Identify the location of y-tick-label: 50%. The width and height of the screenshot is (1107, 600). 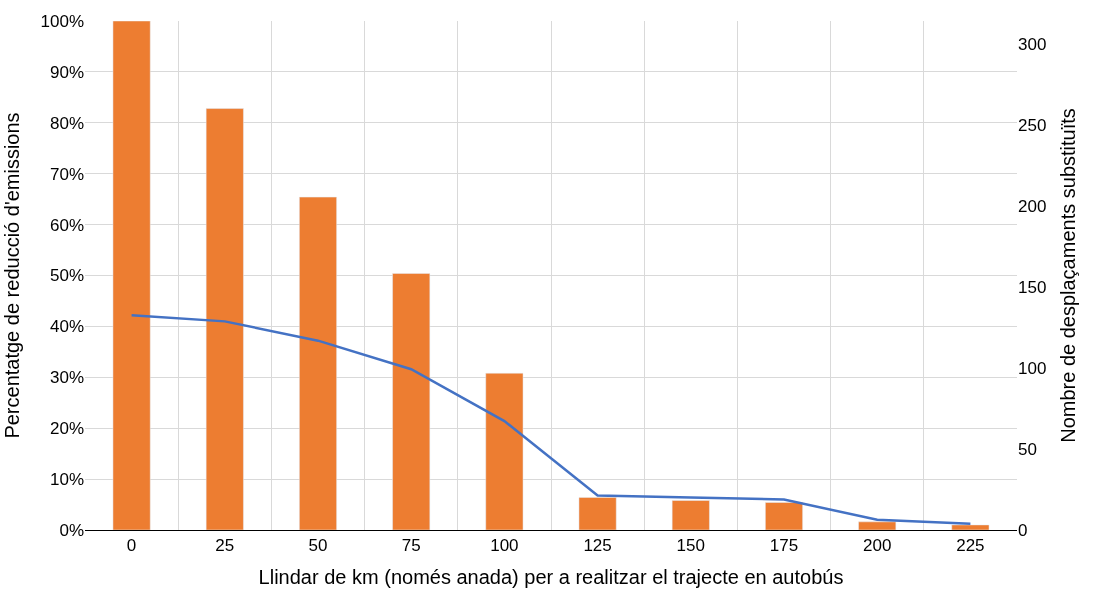
(66, 276).